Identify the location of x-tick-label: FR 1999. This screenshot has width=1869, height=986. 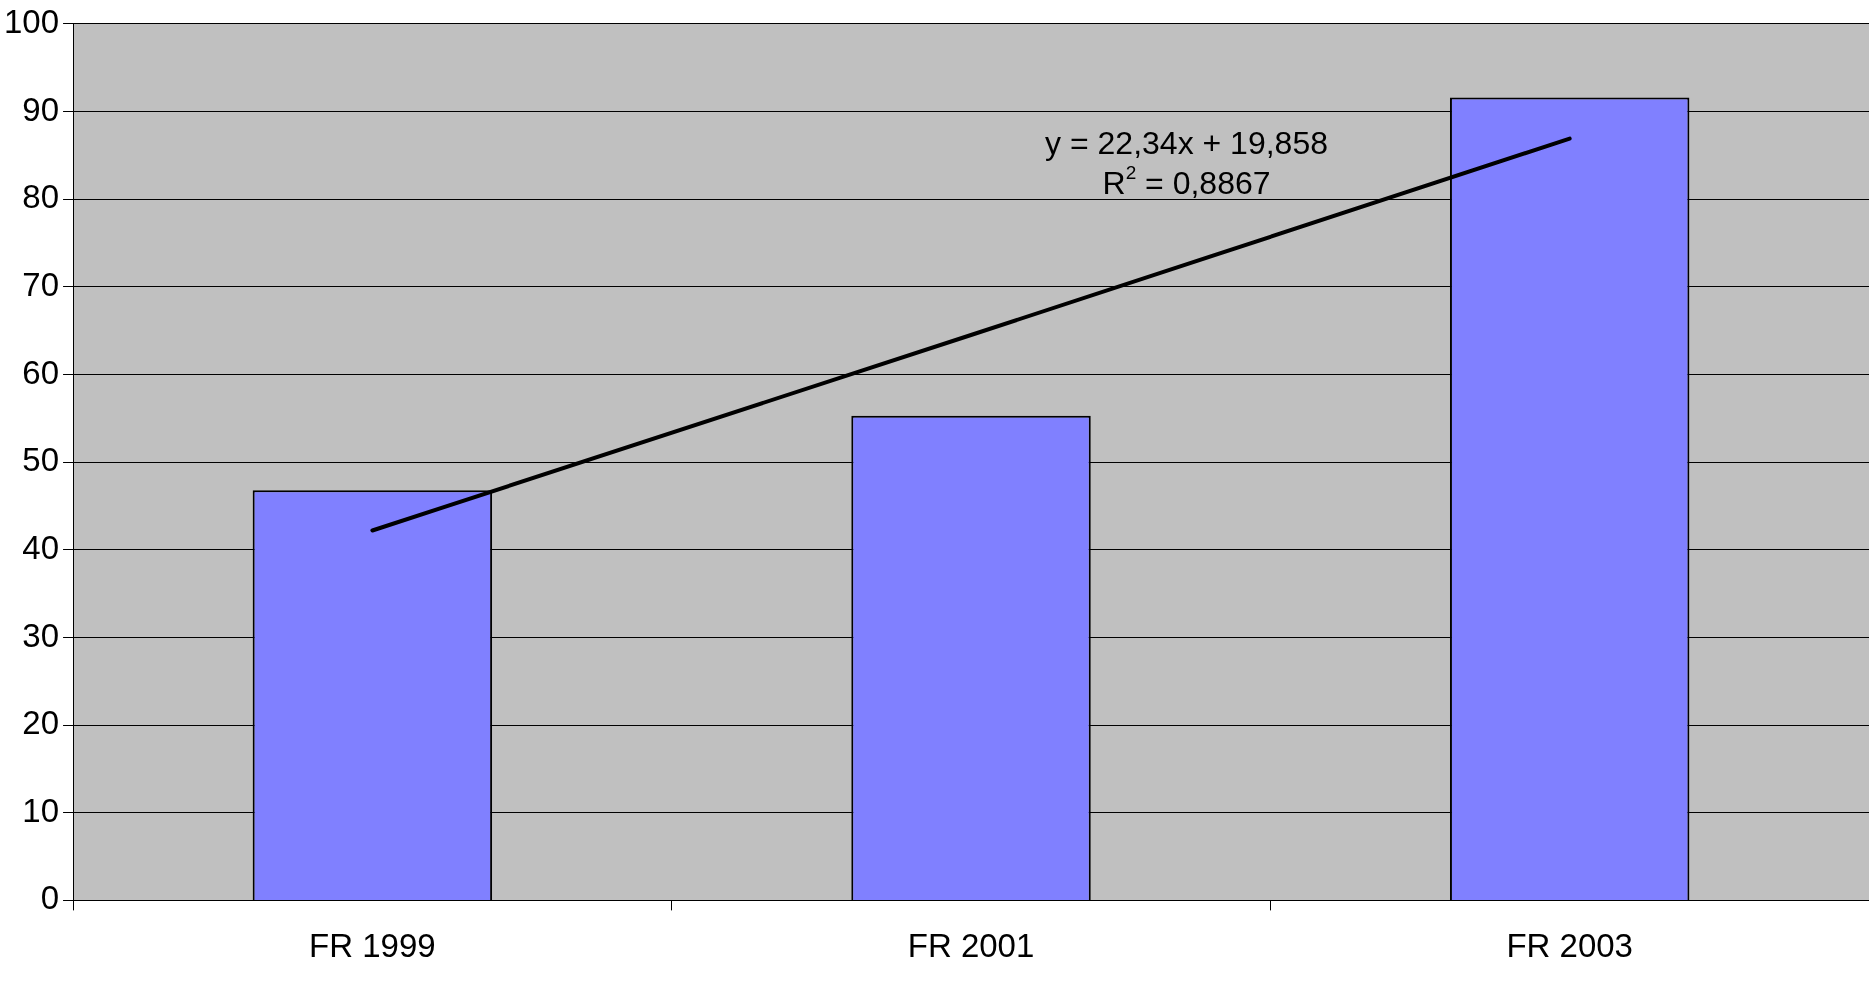
(372, 946).